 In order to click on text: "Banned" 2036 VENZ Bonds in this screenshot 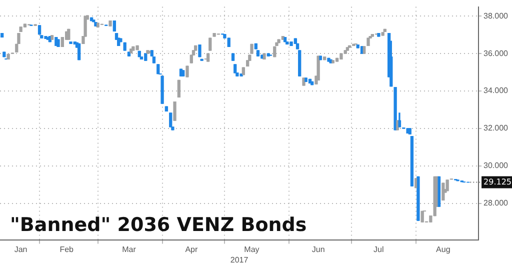, I will do `click(158, 225)`.